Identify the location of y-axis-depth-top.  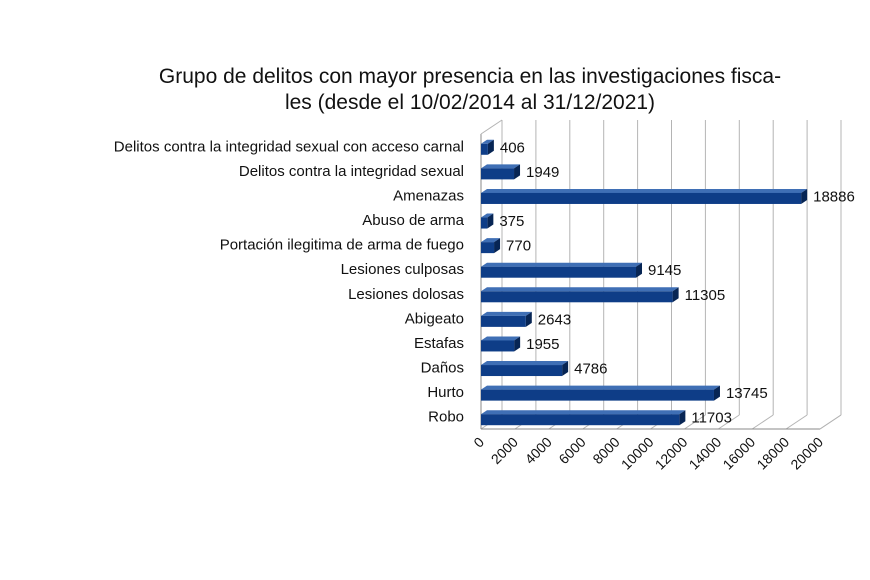
(491, 127).